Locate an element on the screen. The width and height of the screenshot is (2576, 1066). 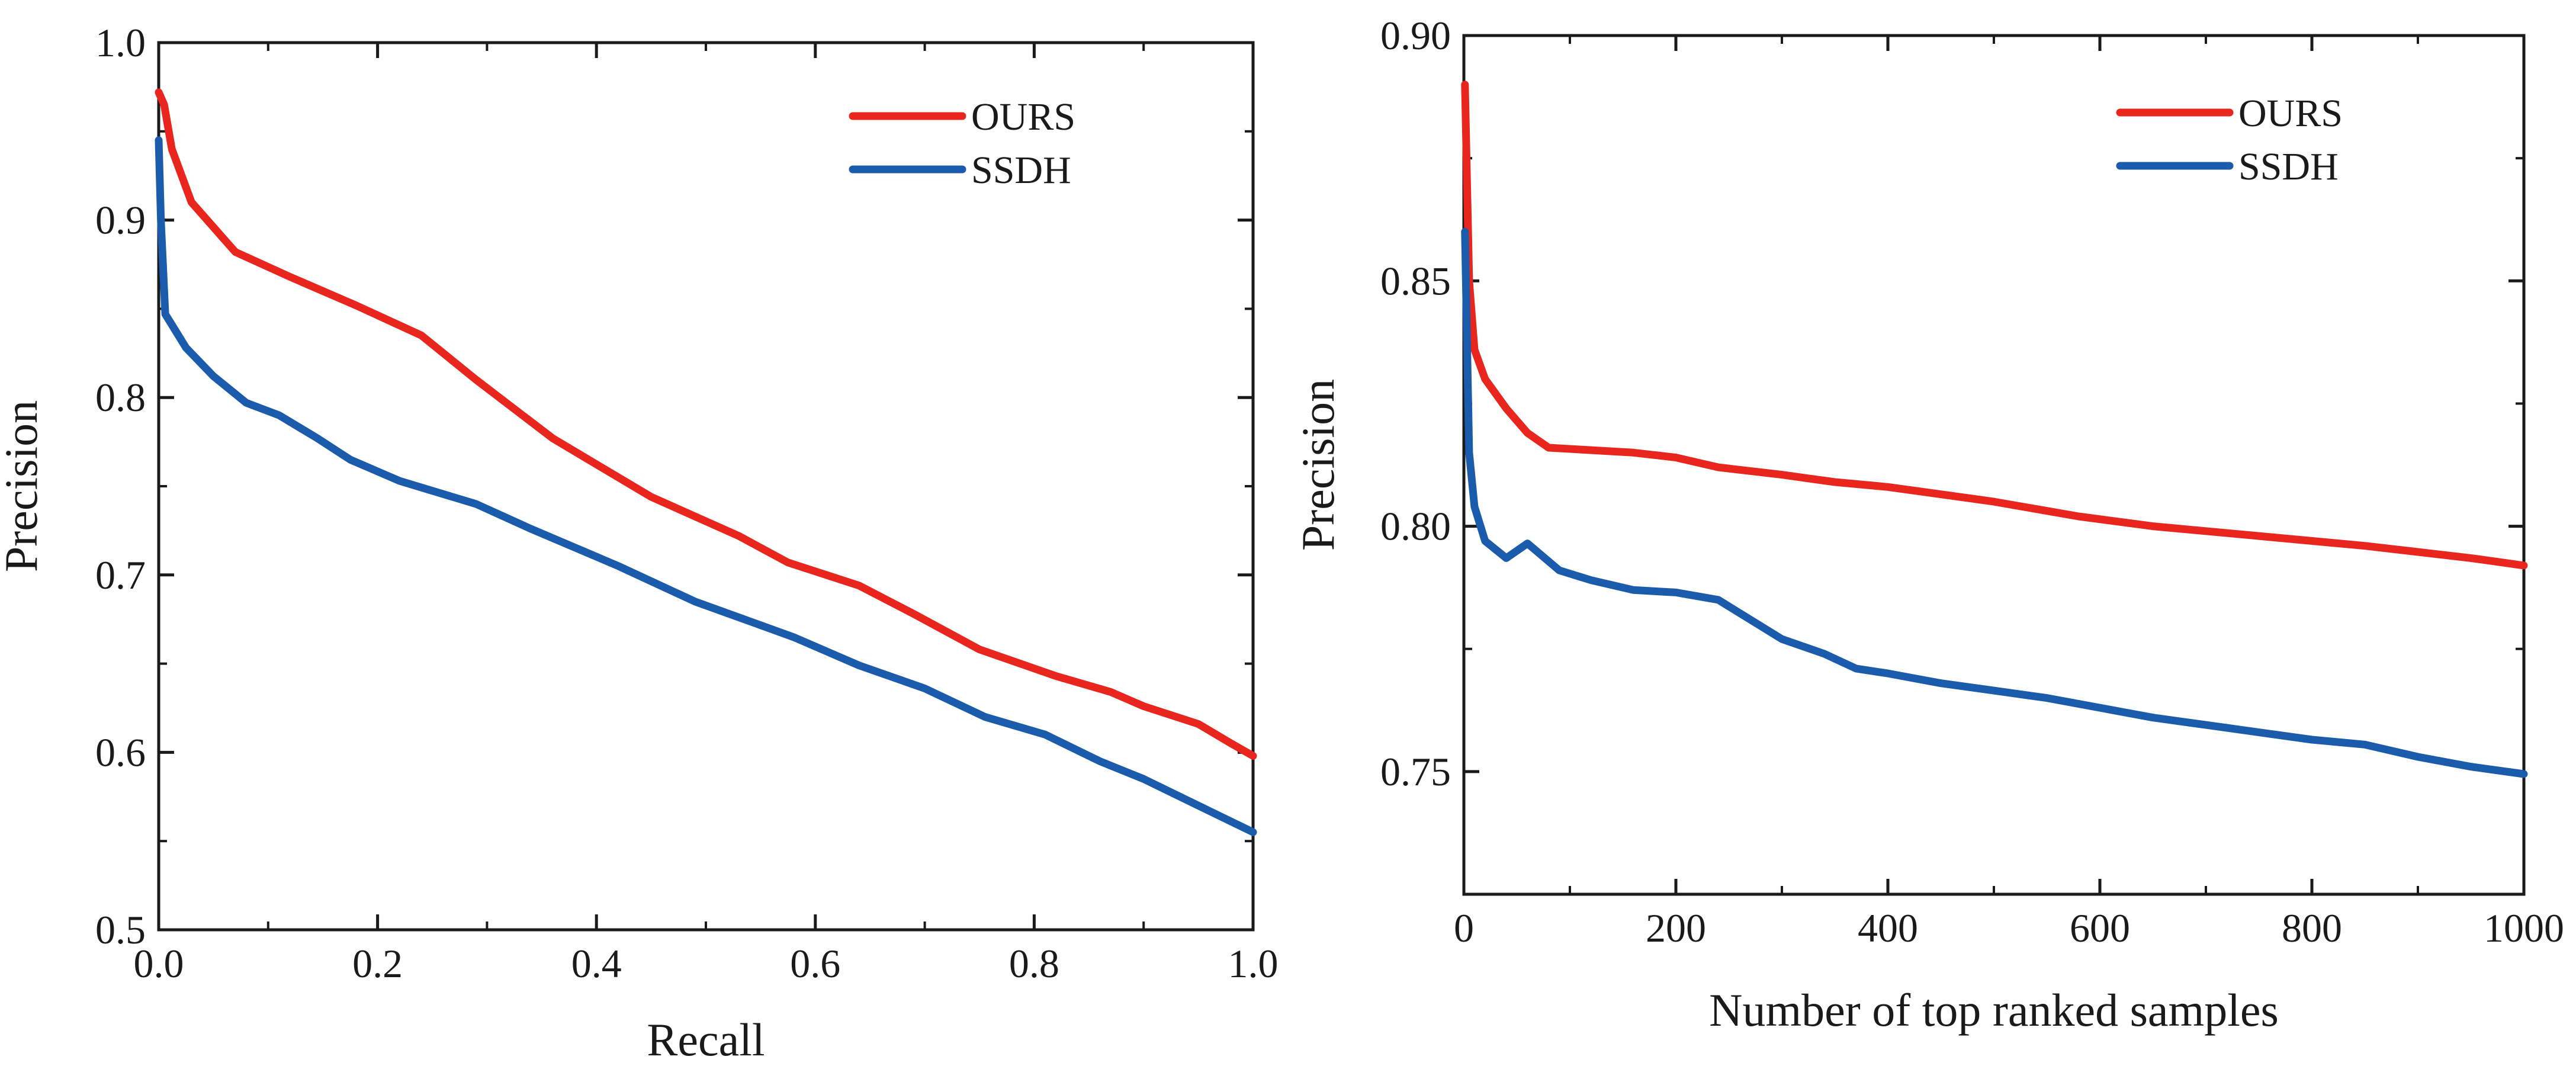
x-tick-label: 600 is located at coordinates (2100, 929).